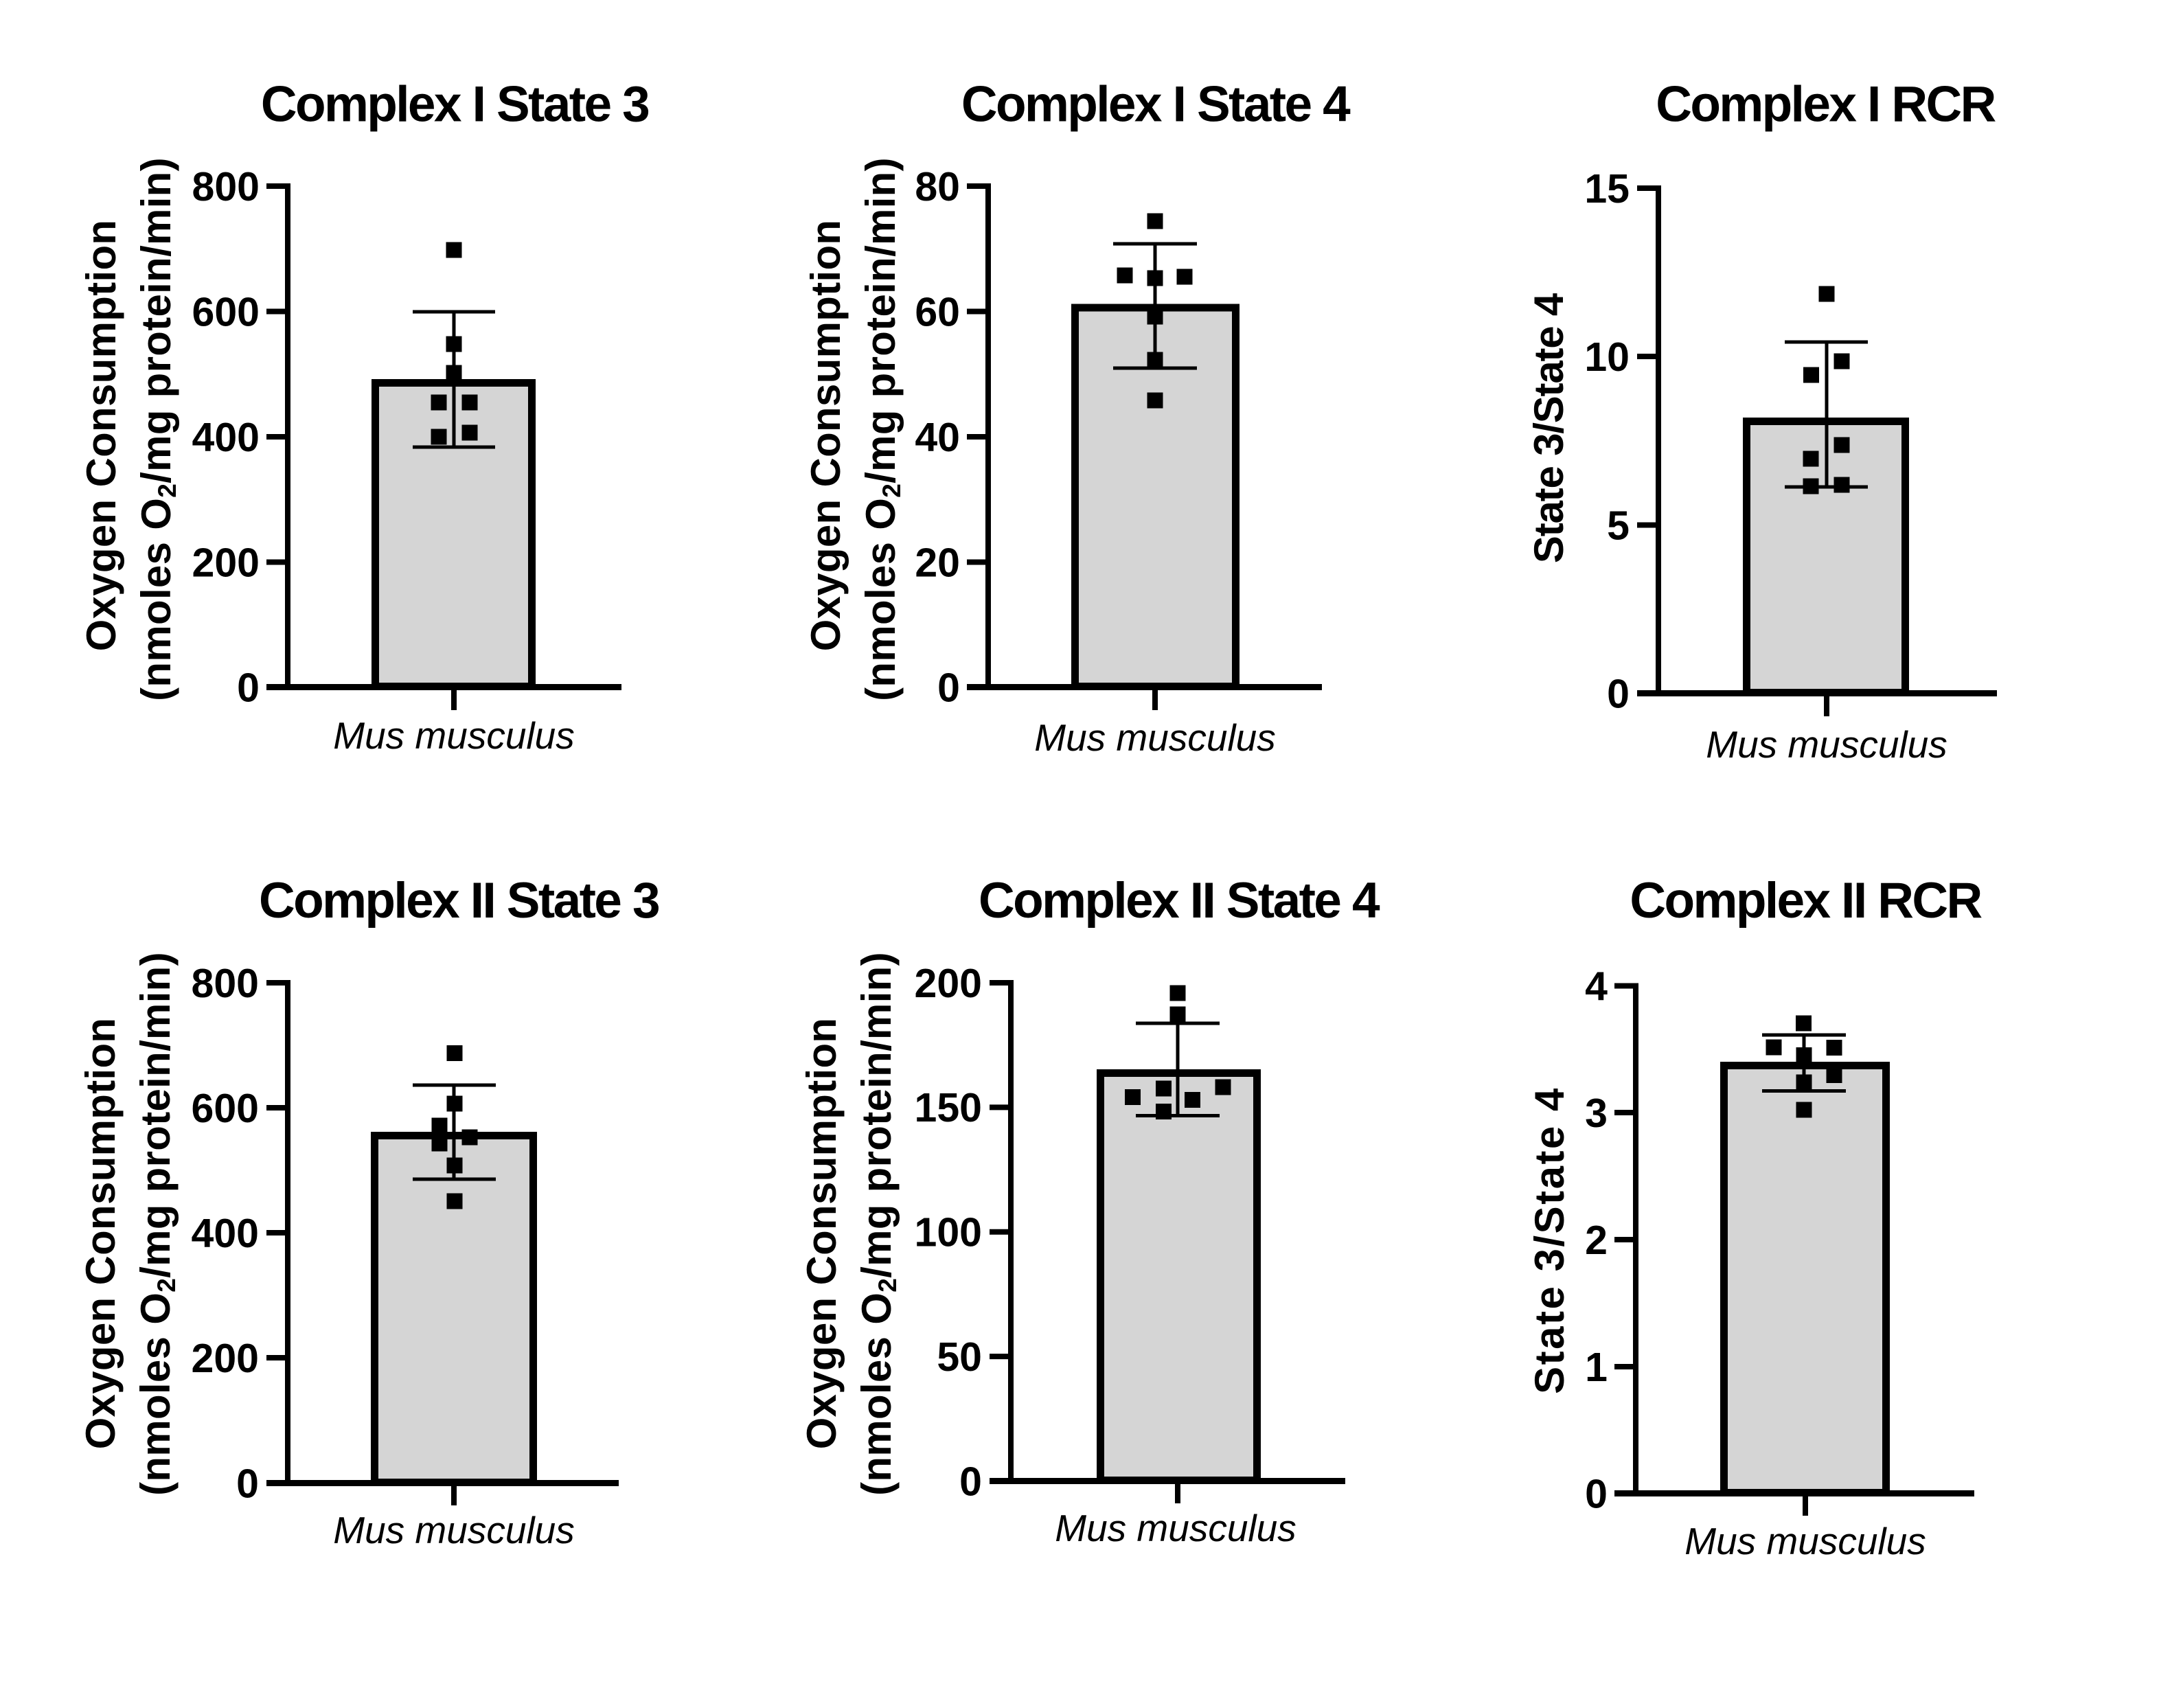 Image resolution: width=2159 pixels, height=1708 pixels. Describe the element at coordinates (1179, 901) in the screenshot. I see `svg-text: Complex II State 4` at that location.